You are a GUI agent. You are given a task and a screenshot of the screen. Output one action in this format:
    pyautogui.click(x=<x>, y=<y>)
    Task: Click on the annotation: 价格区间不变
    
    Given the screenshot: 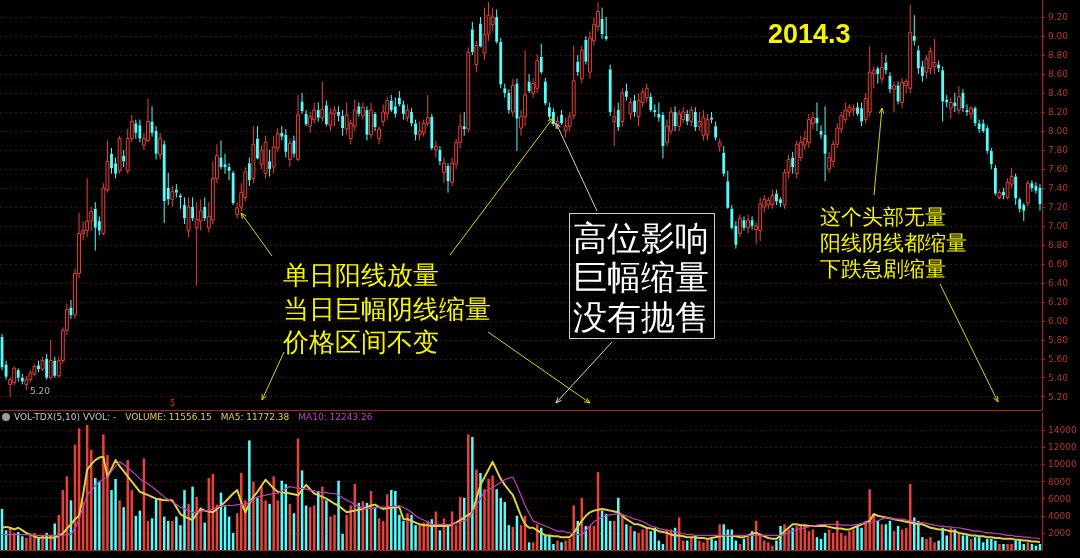 What is the action you would take?
    pyautogui.click(x=361, y=343)
    